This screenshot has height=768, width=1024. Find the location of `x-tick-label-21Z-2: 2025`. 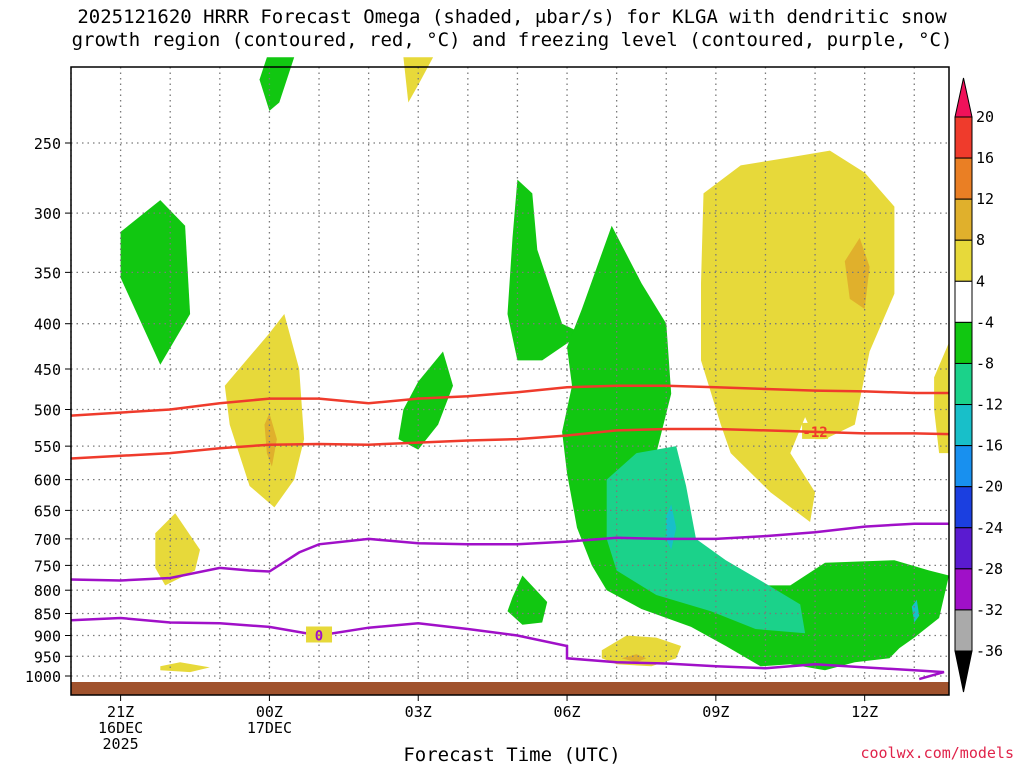

x-tick-label-21Z-2: 2025 is located at coordinates (121, 744).